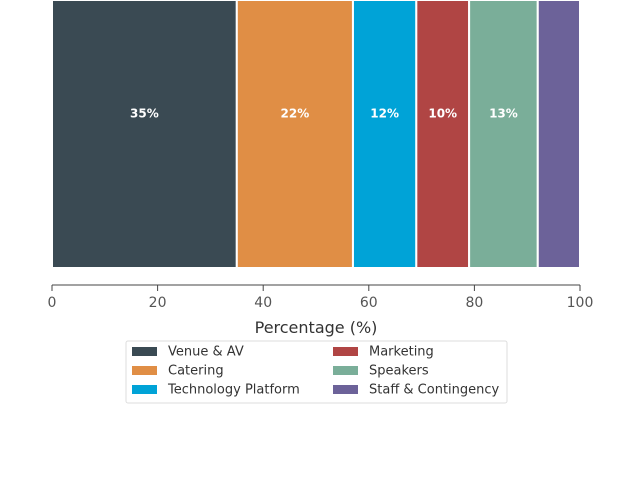  I want to click on segment-label-venue-and-av: 35%, so click(144, 114).